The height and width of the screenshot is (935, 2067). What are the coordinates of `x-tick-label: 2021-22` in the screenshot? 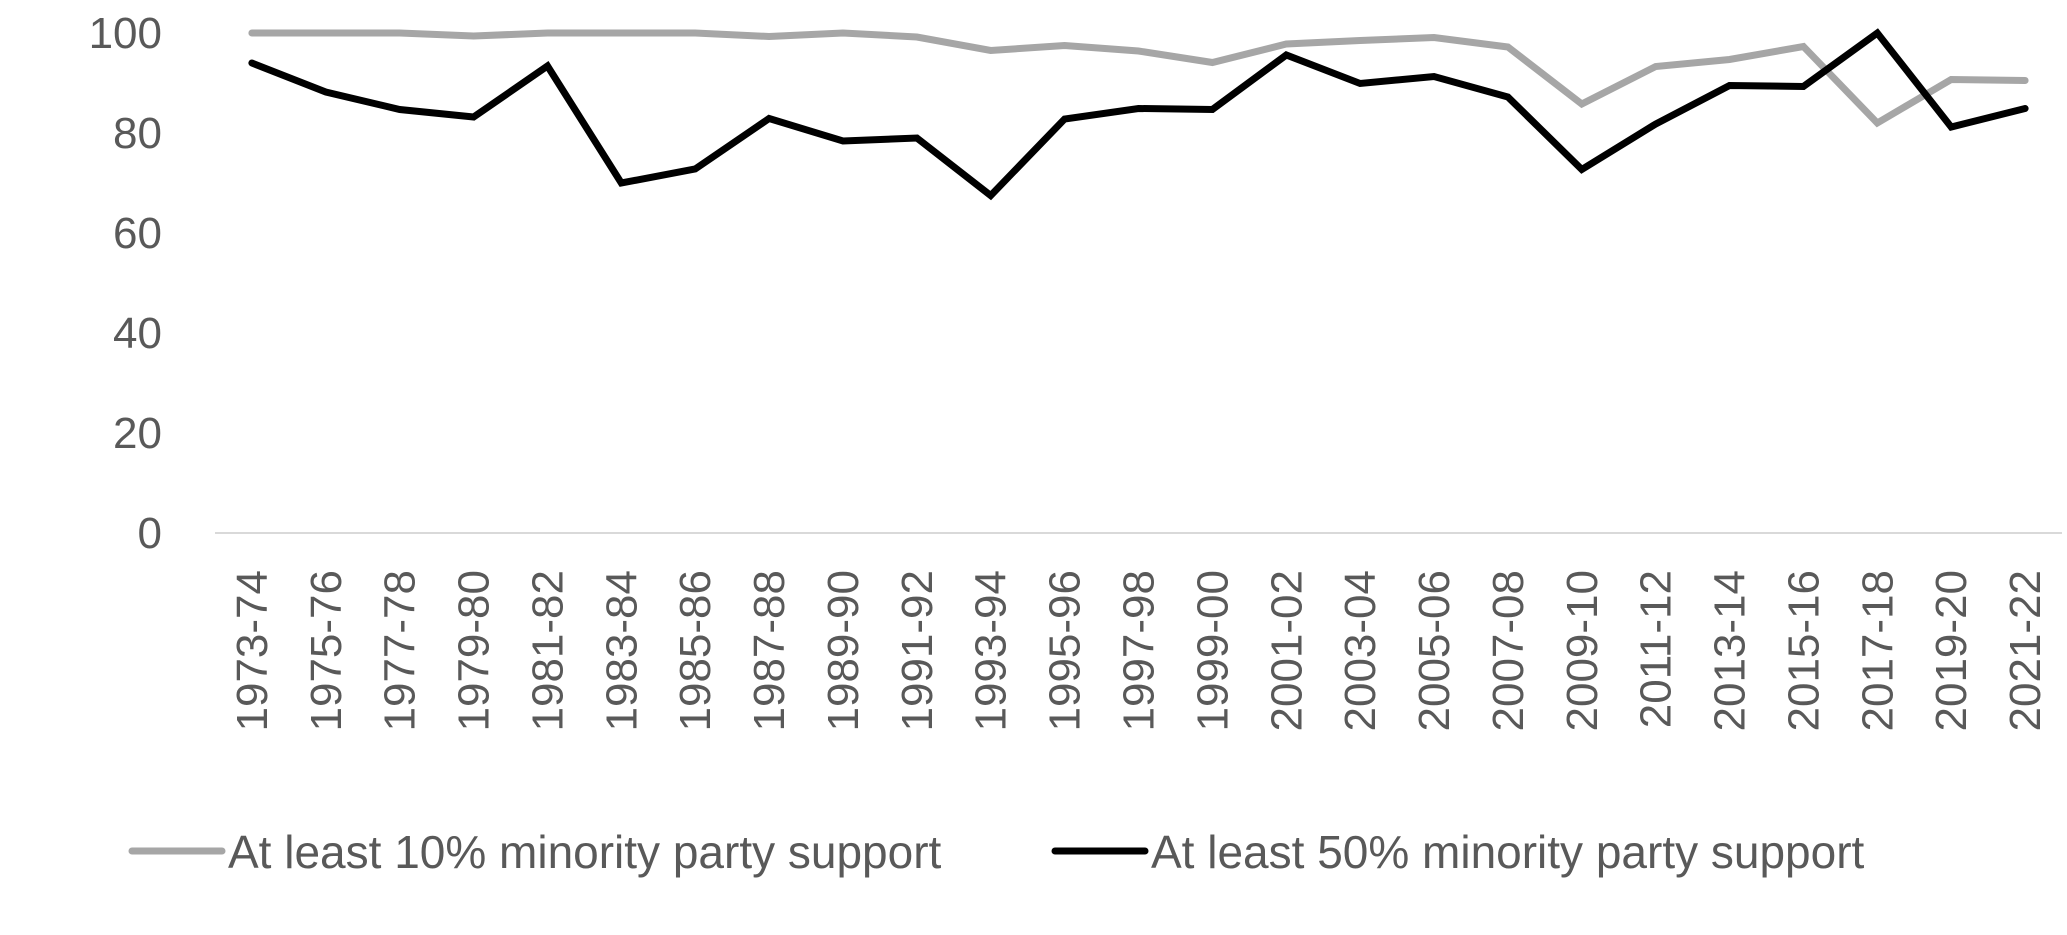 It's located at (2025, 650).